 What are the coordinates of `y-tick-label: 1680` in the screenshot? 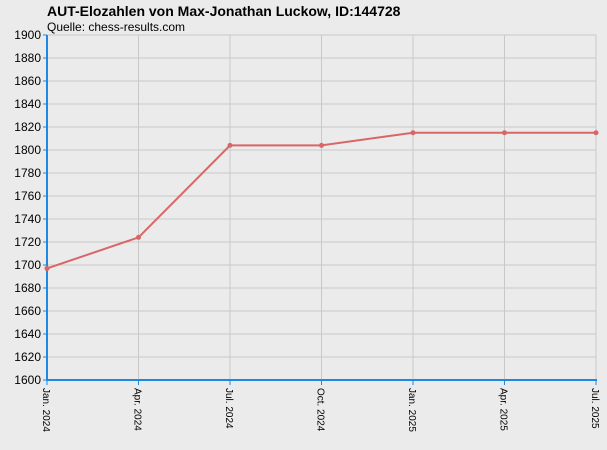 It's located at (27, 288).